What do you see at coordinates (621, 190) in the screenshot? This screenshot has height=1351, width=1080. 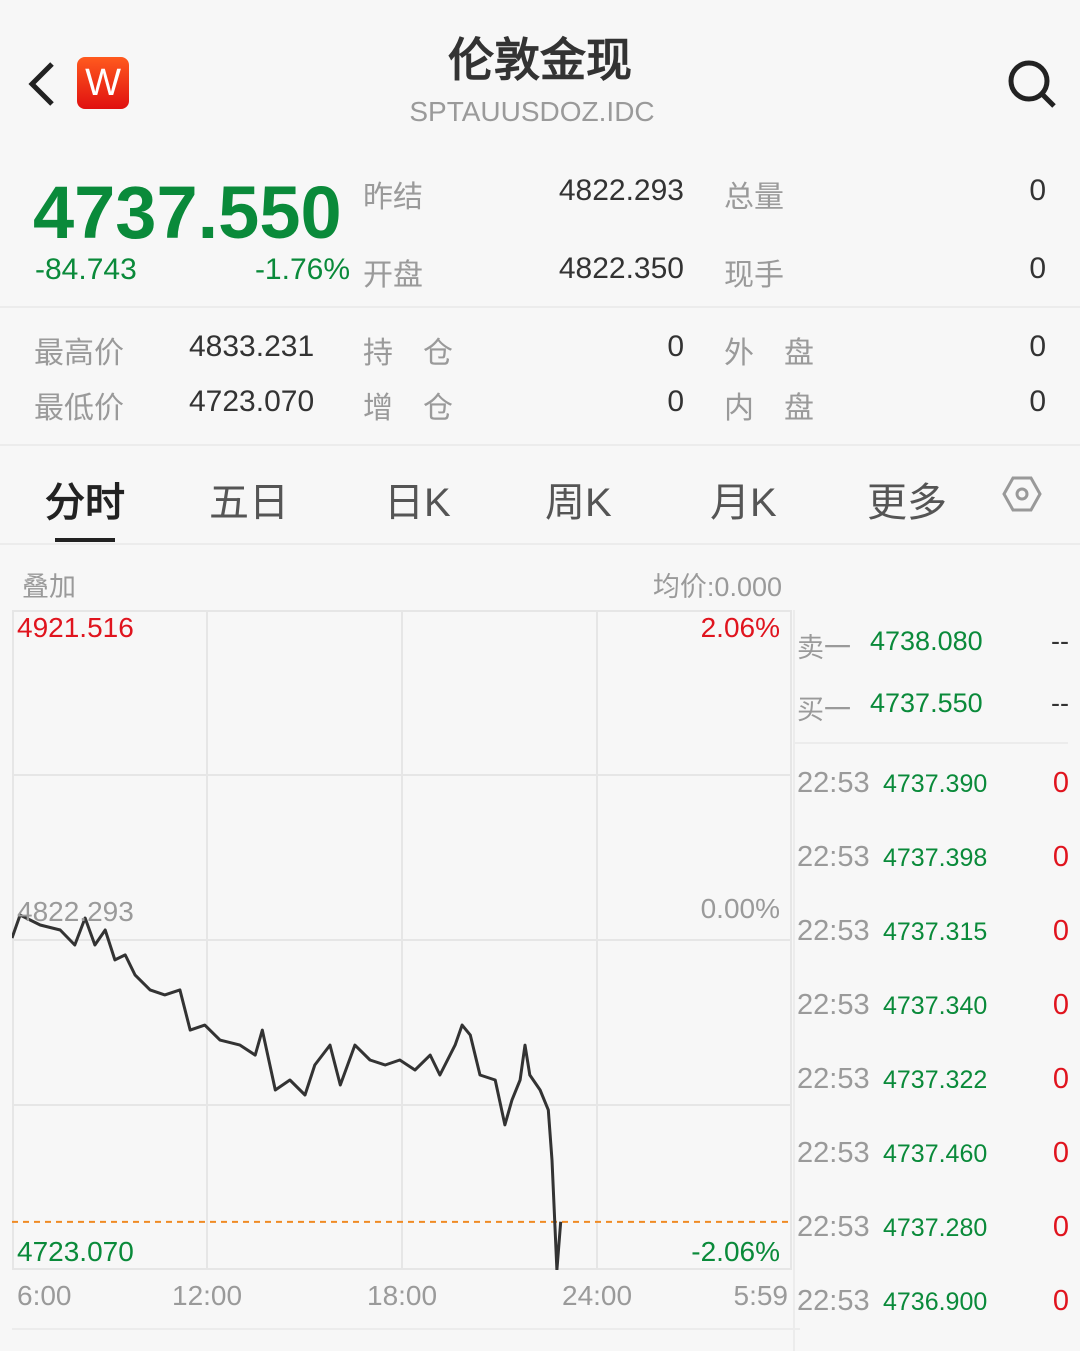 I see `stat-value: 4822.293` at bounding box center [621, 190].